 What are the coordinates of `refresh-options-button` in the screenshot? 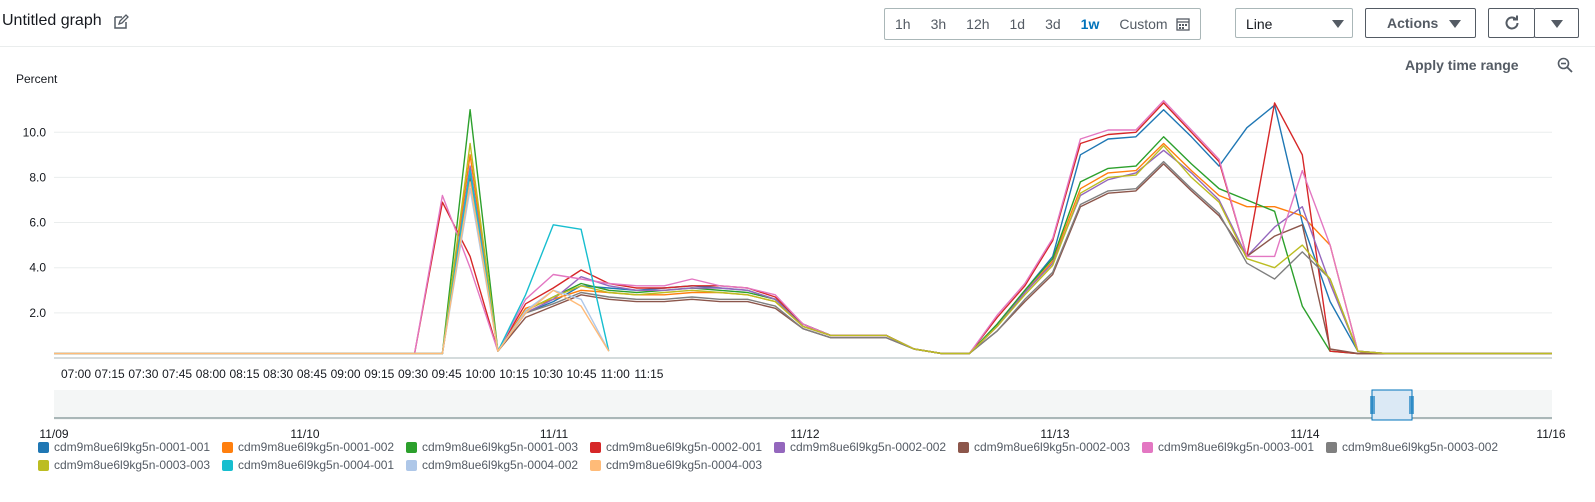 It's located at (1556, 23).